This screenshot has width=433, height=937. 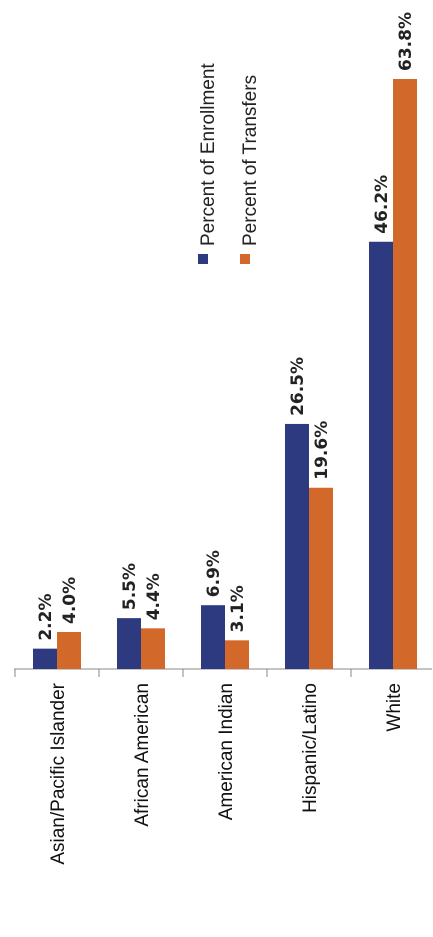 I want to click on legend-swatch-transfers, so click(x=245, y=259).